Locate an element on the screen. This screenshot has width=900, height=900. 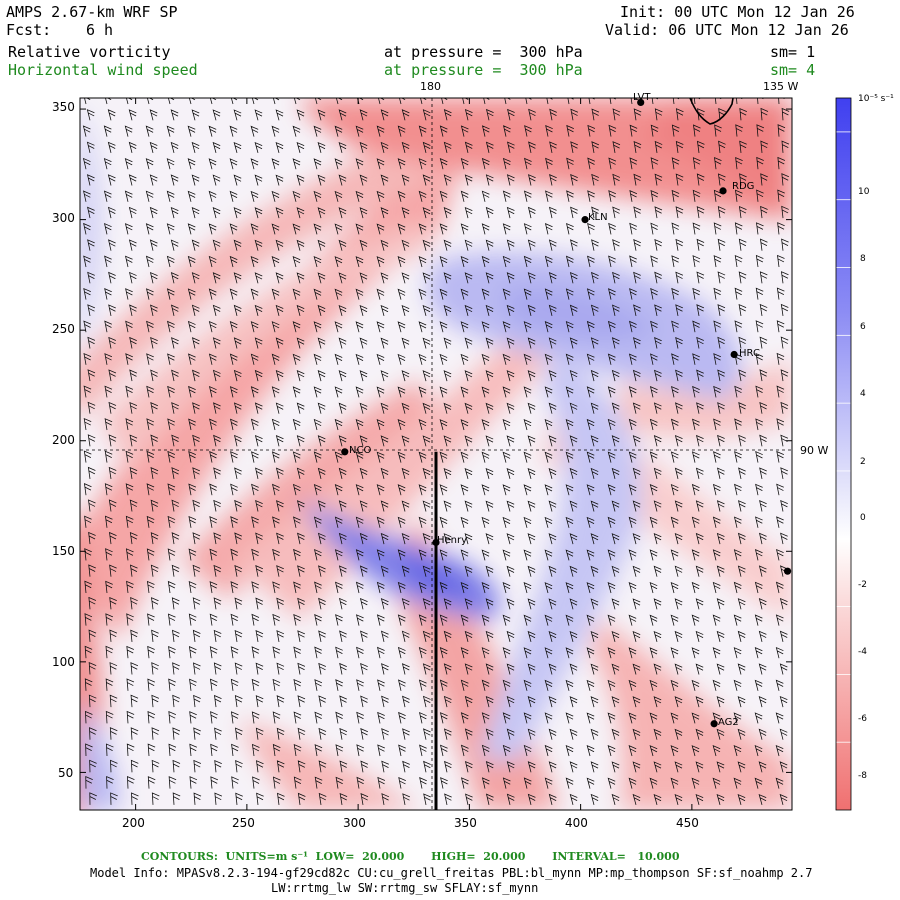
meridian-label-90w: 90 W is located at coordinates (814, 450).